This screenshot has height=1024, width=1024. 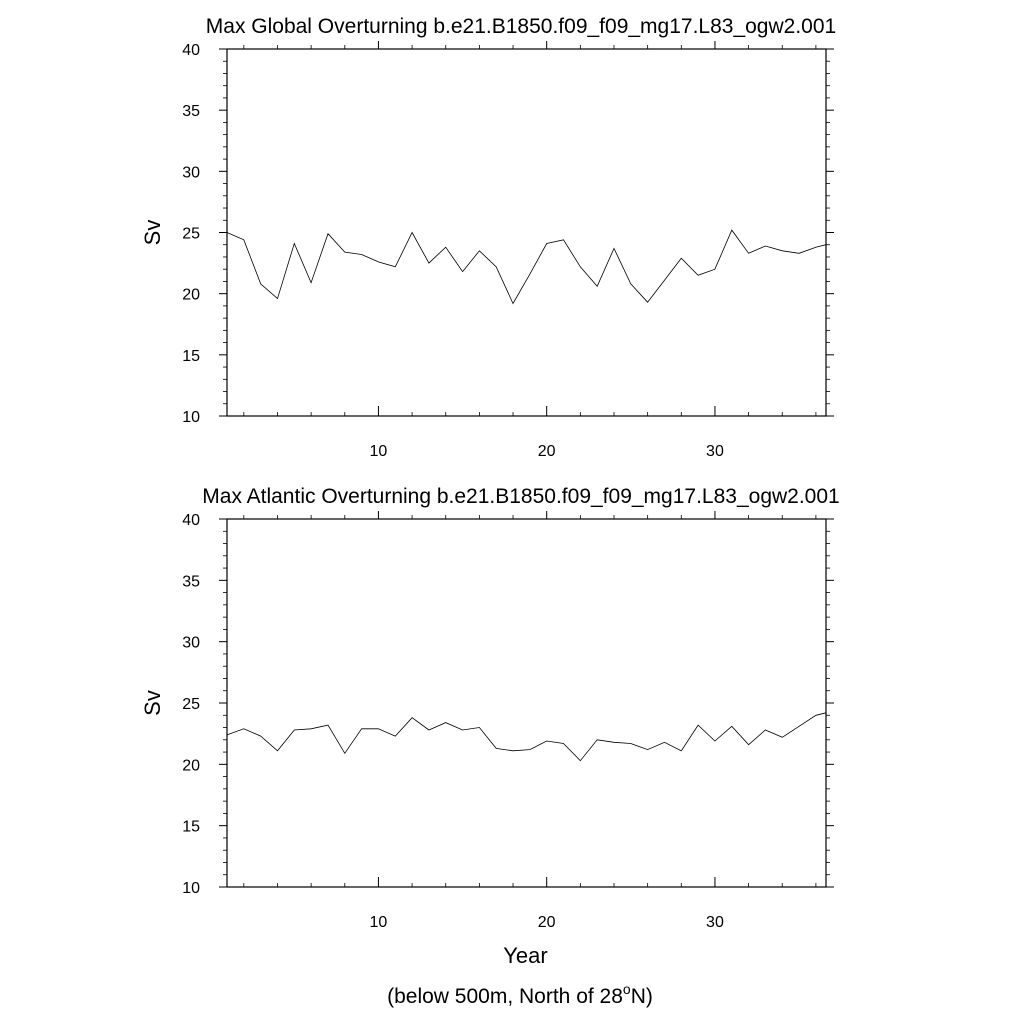 What do you see at coordinates (525, 955) in the screenshot?
I see `x-axis-label: Year` at bounding box center [525, 955].